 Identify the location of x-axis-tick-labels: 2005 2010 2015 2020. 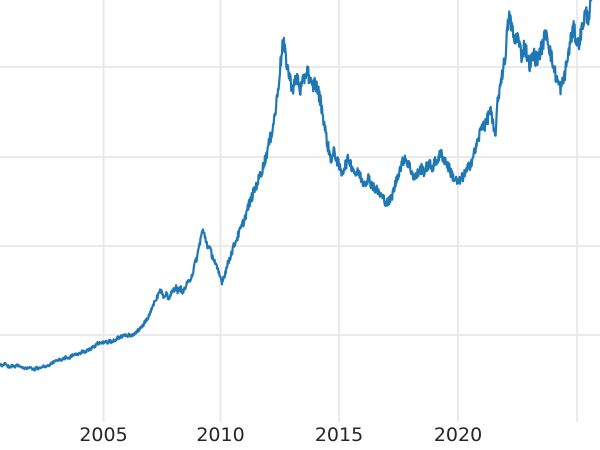
(300, 436).